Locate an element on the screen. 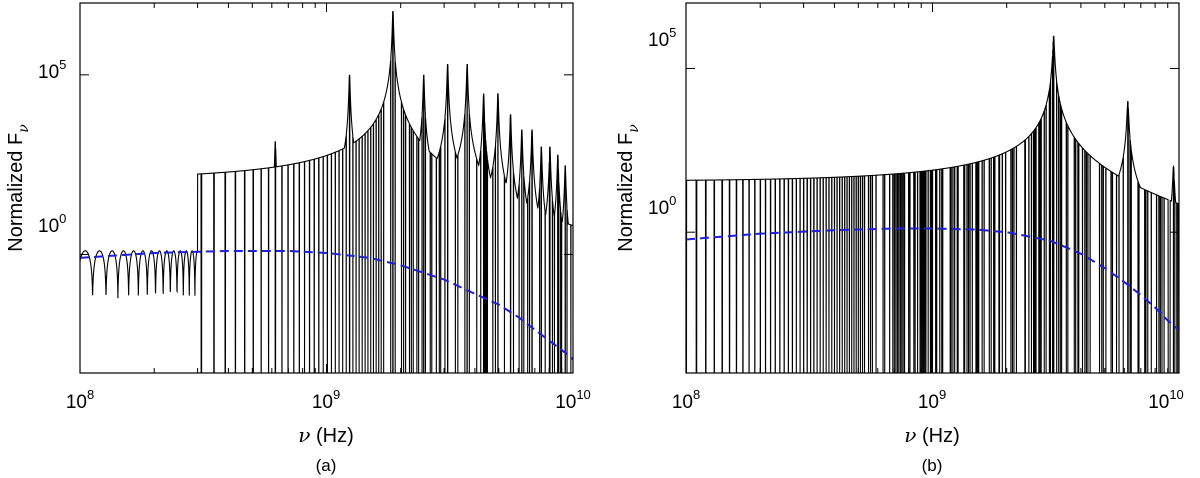 This screenshot has width=1200, height=478. panel-a-xtick-2: 10¹⁰ is located at coordinates (573, 400).